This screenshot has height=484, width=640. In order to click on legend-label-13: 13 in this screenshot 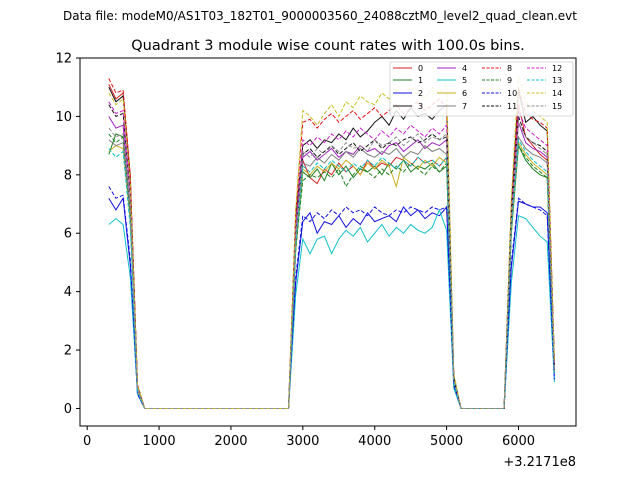, I will do `click(557, 80)`.